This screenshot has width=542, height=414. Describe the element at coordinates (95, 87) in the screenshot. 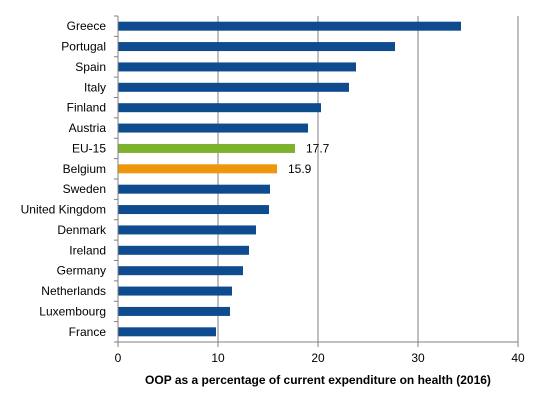

I see `category-label-italy: Italy` at that location.